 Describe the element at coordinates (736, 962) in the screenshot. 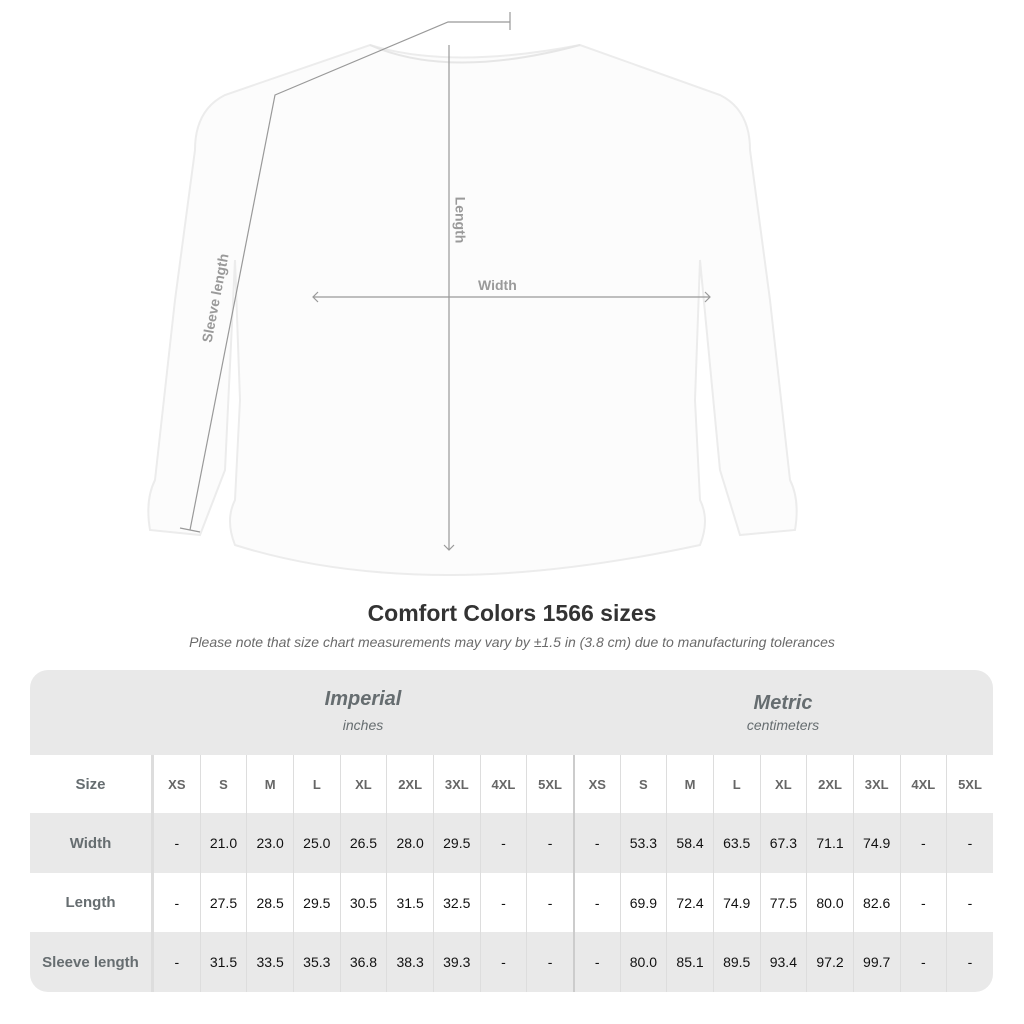

I see `metric-value-cell: 89.5` at that location.